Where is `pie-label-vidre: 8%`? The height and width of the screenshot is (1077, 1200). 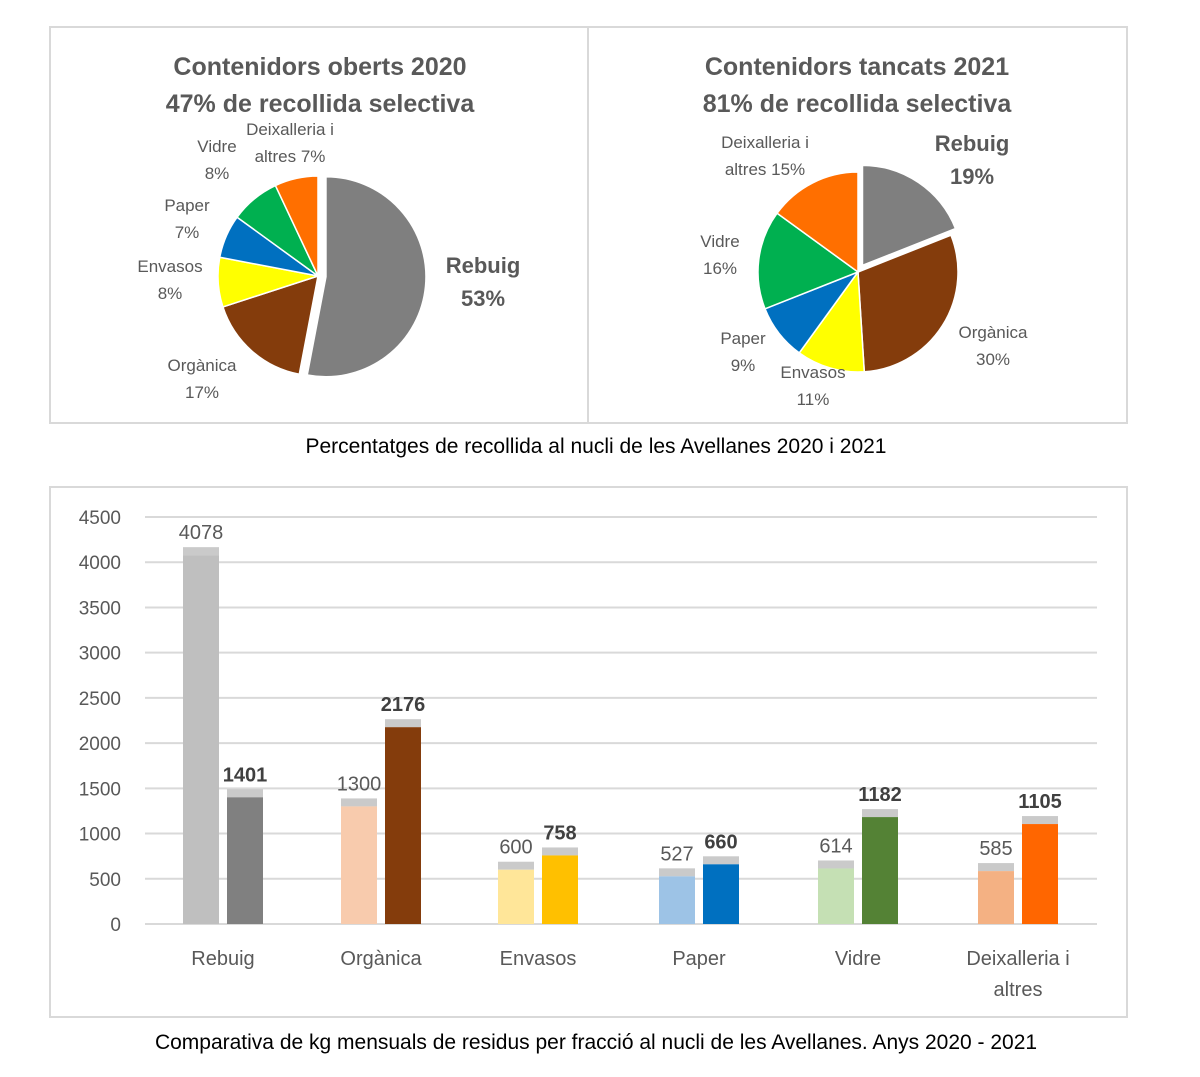 pie-label-vidre: 8% is located at coordinates (217, 173).